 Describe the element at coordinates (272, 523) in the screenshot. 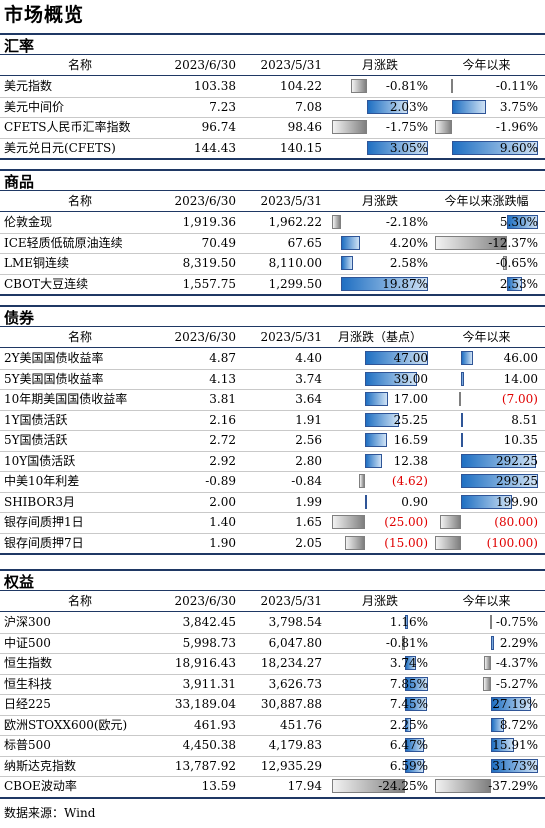

I see `table-row: 银存间质押1日 1.40 1.65 (25.00) (80.00)` at that location.